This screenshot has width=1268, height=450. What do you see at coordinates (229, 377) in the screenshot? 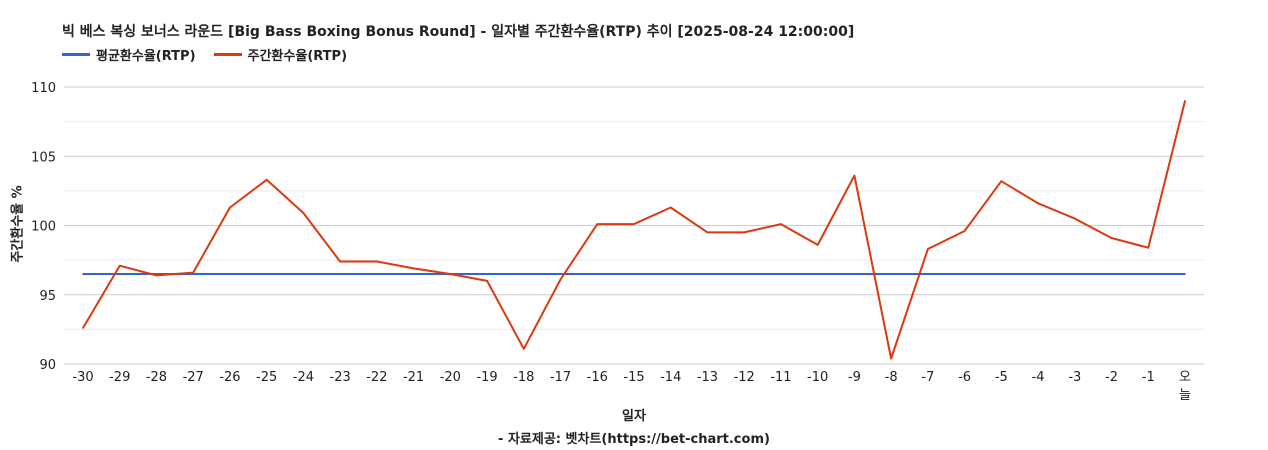
I see `x-tick-label: -26` at bounding box center [229, 377].